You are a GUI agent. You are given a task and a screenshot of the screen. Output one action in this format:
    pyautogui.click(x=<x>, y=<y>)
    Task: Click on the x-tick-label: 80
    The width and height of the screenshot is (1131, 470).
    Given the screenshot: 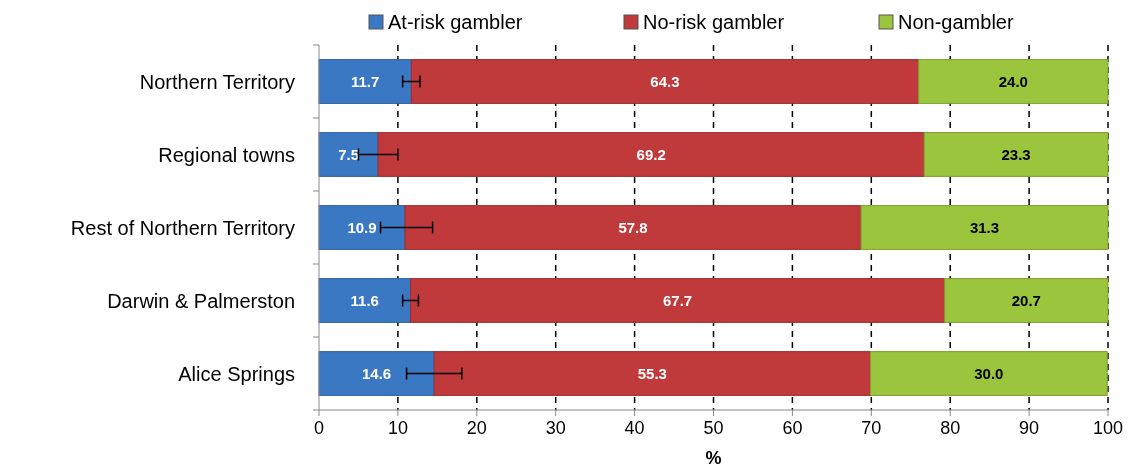 What is the action you would take?
    pyautogui.click(x=950, y=428)
    